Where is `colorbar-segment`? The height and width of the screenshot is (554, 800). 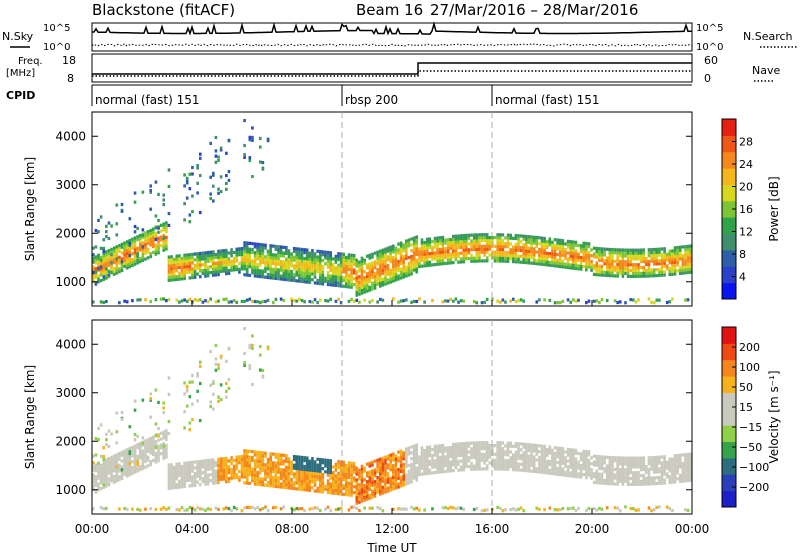
colorbar-segment is located at coordinates (729, 466).